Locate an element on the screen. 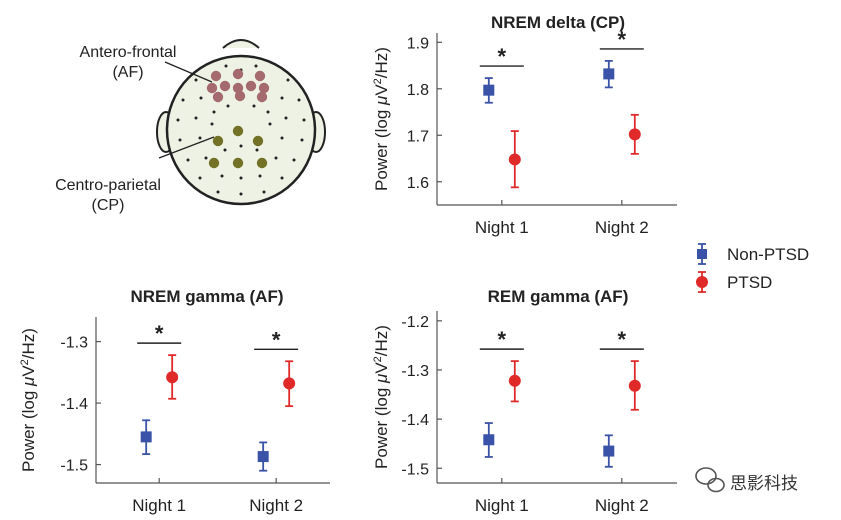 The width and height of the screenshot is (841, 520). head-nose is located at coordinates (241, 44).